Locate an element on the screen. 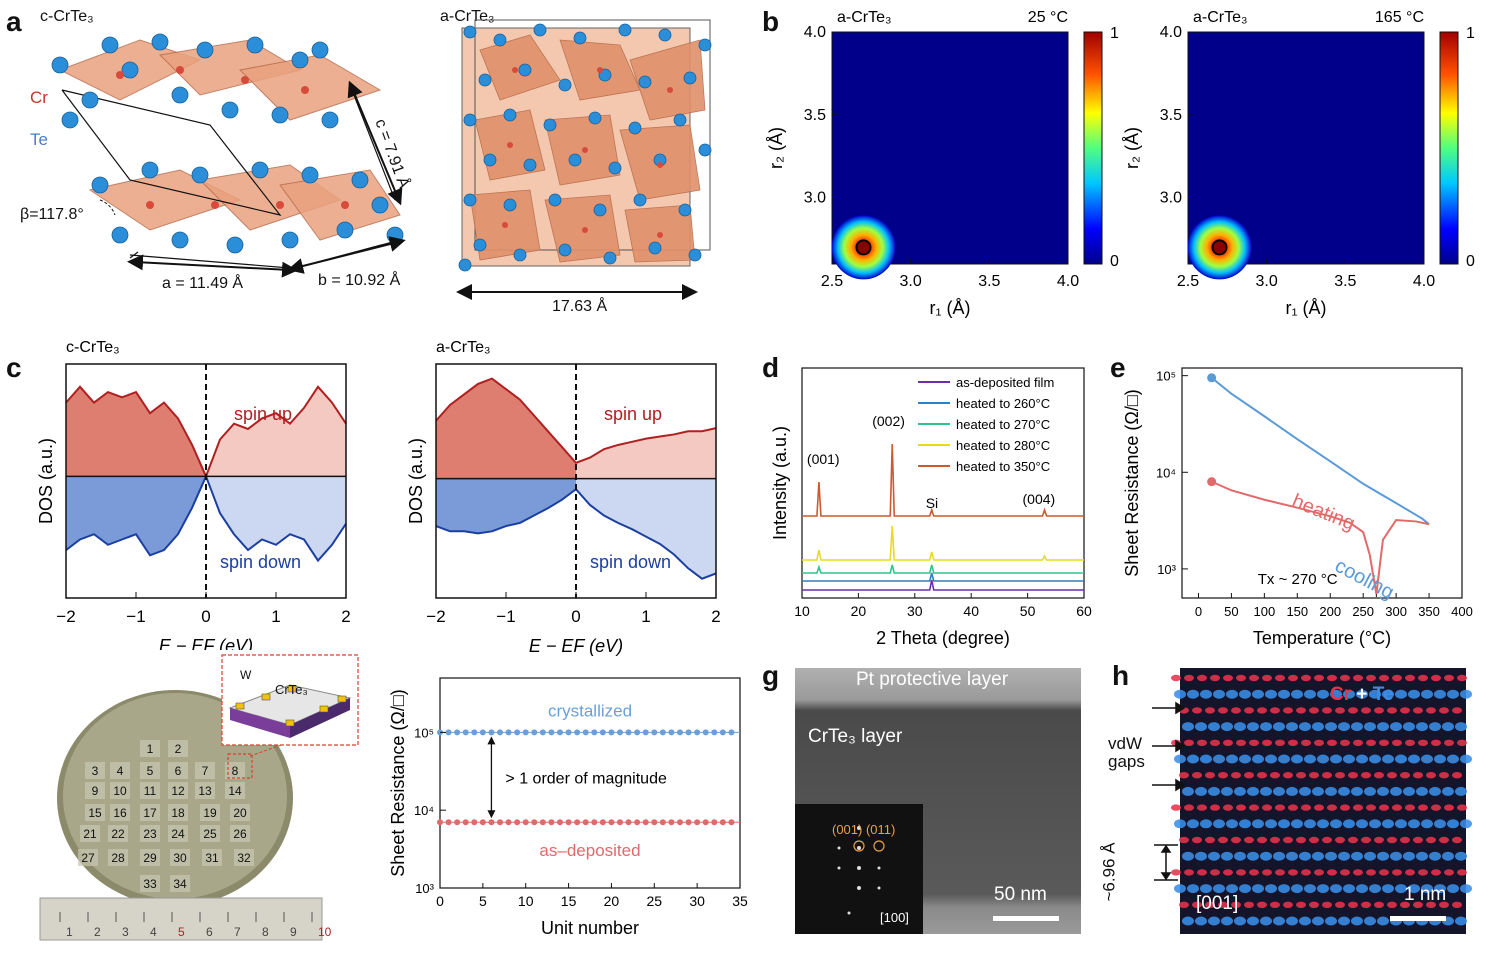 The width and height of the screenshot is (1490, 957). heatmap-ytick: 3.5 is located at coordinates (815, 115).